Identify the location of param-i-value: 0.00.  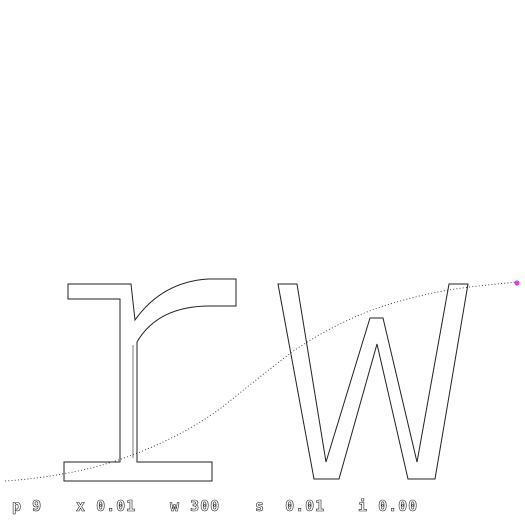
(398, 506).